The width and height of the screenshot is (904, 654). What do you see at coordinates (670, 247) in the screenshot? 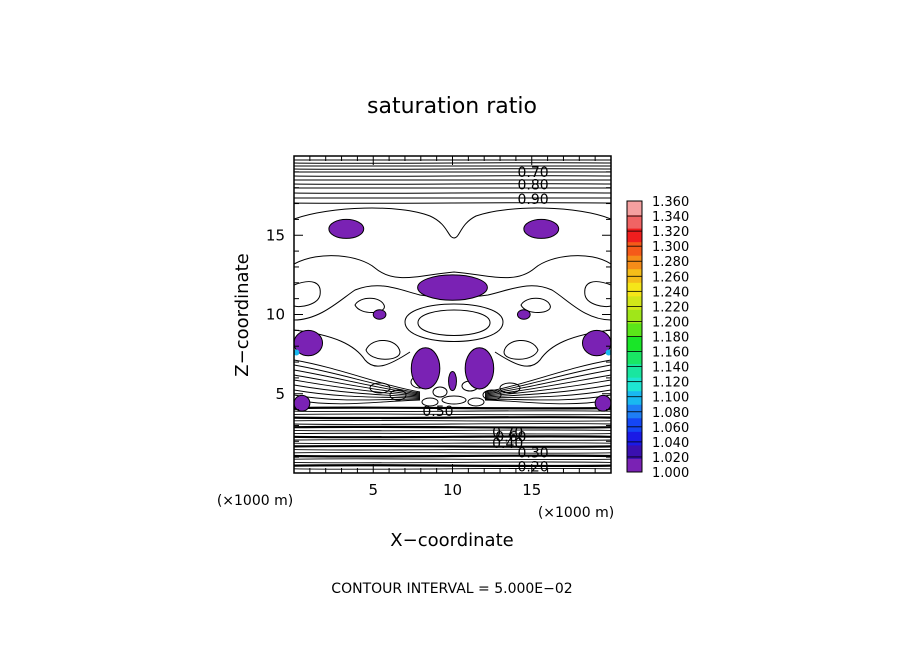
I see `colorbar-label: 1.300` at bounding box center [670, 247].